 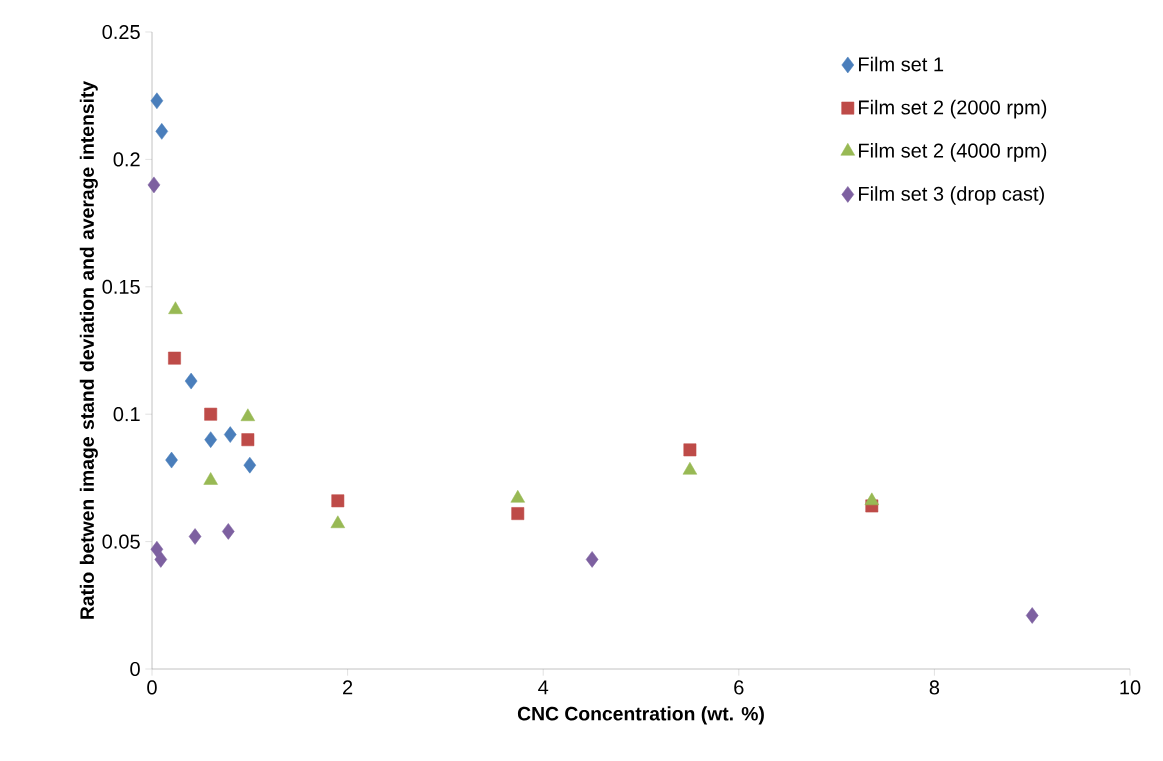 I want to click on x-axis-title: CNC Concentration (wt. %), so click(x=640, y=715).